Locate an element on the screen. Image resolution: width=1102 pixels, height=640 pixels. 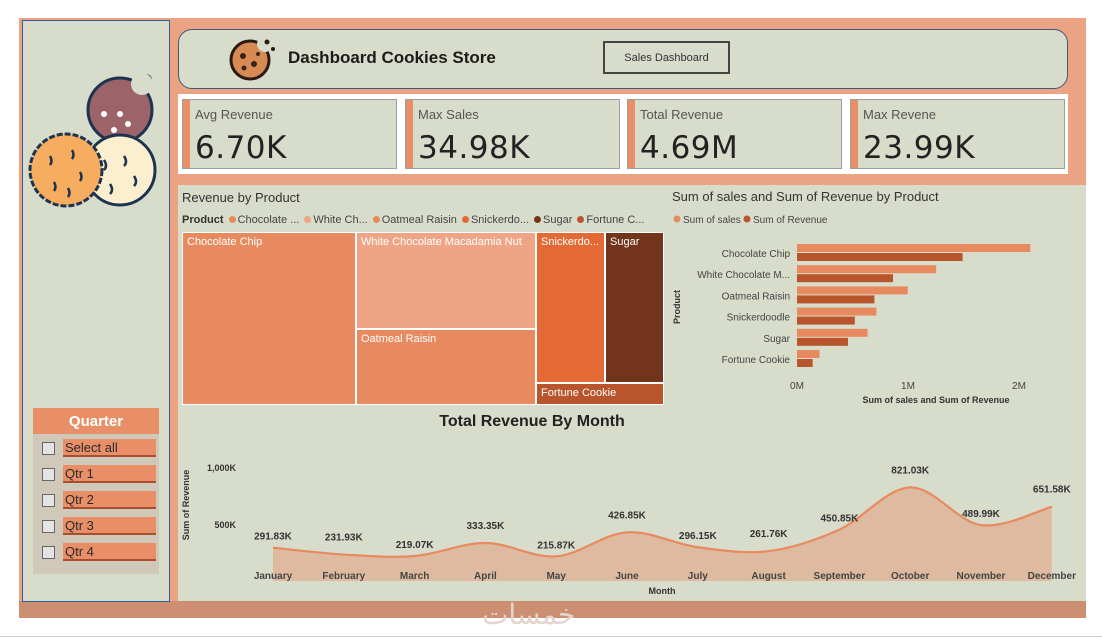
data-label: 296.15K is located at coordinates (698, 536).